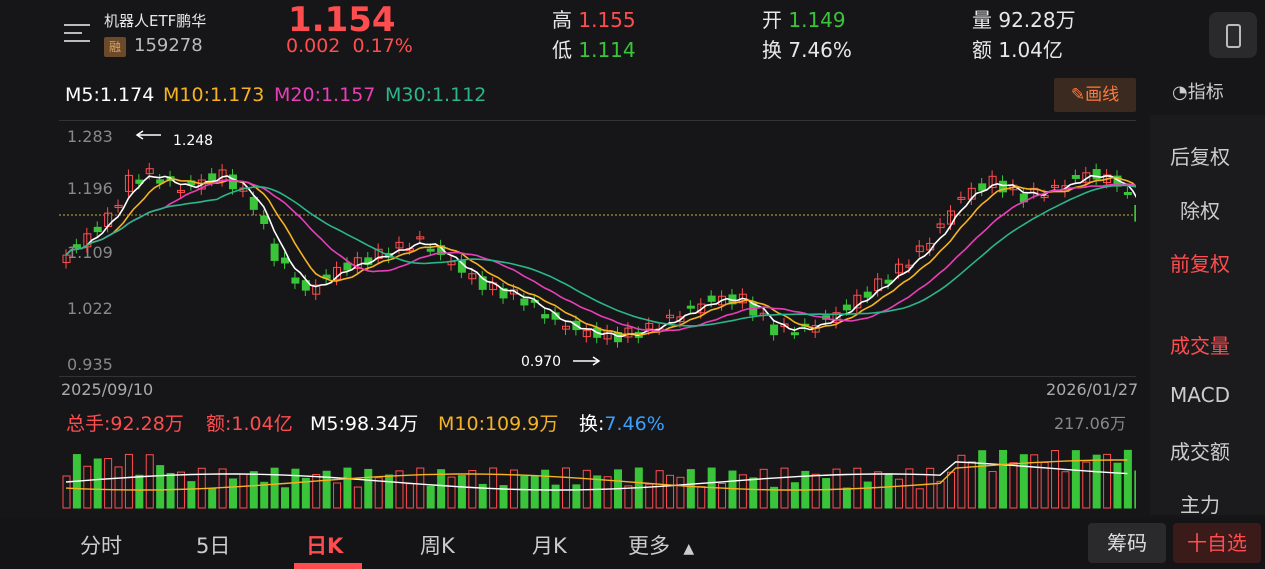  What do you see at coordinates (325, 95) in the screenshot?
I see `ma20-label: M20:1.157` at bounding box center [325, 95].